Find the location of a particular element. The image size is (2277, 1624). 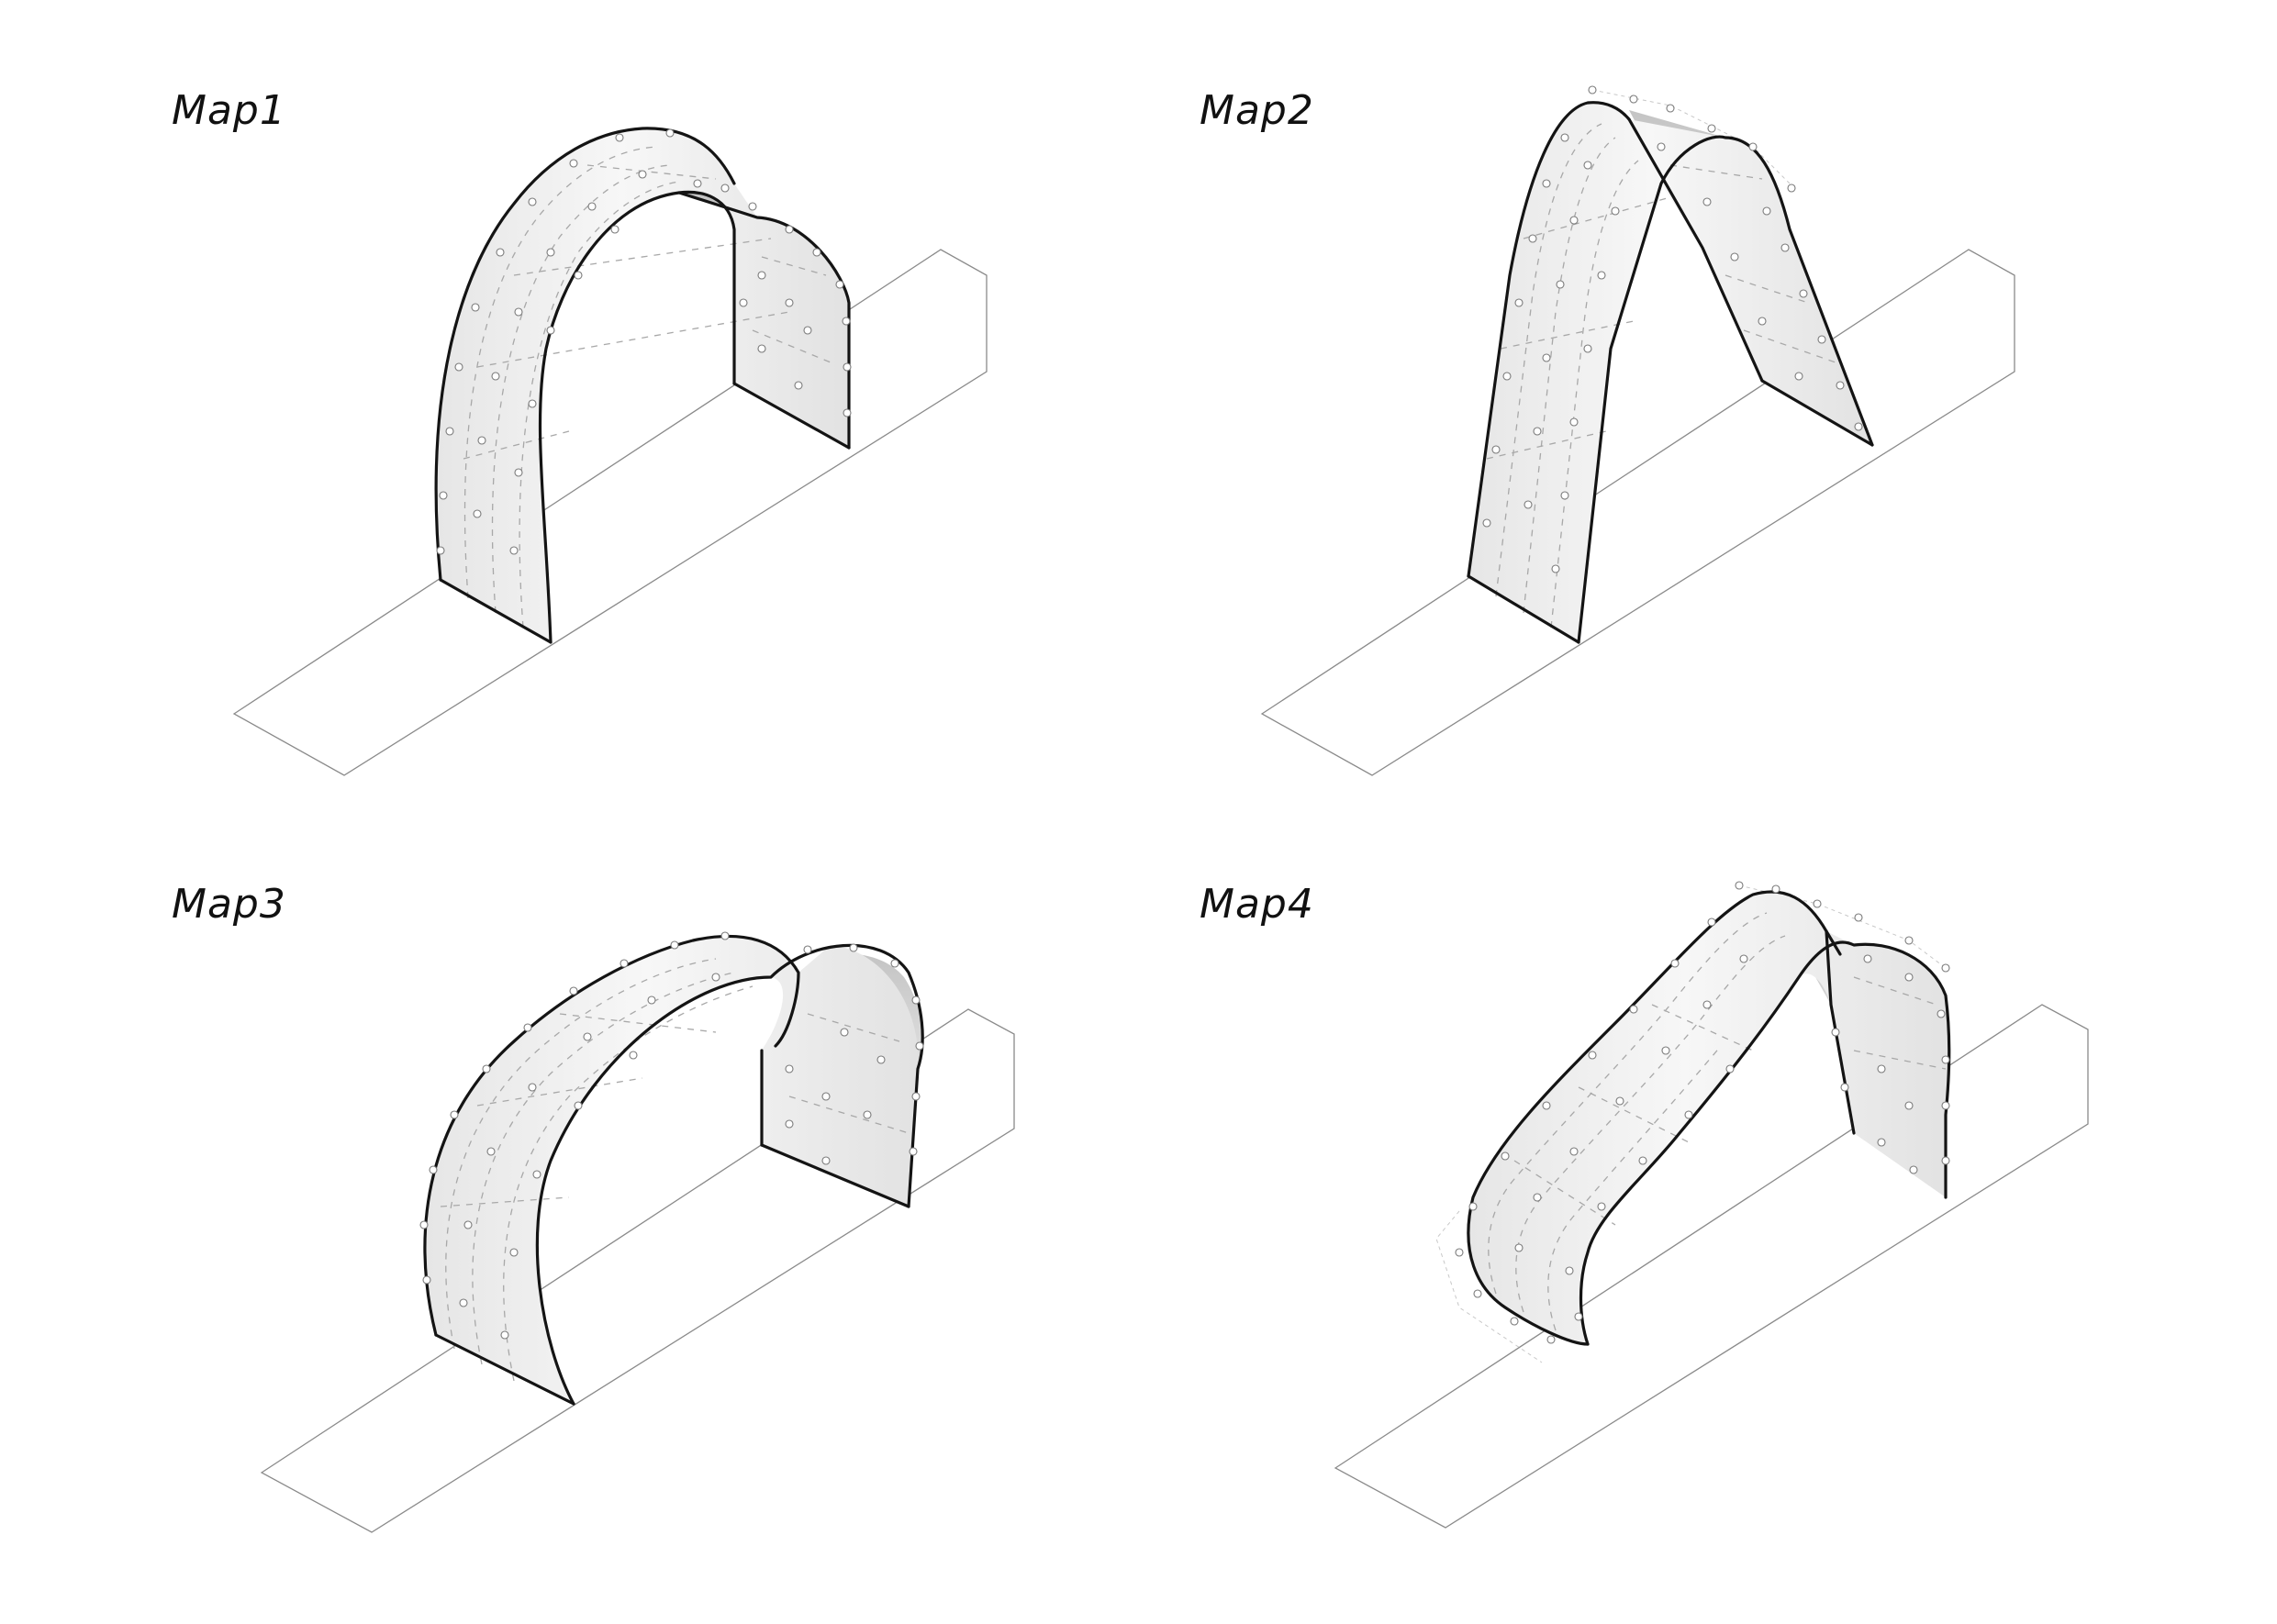

map4-drawing is located at coordinates (1712, 1205).